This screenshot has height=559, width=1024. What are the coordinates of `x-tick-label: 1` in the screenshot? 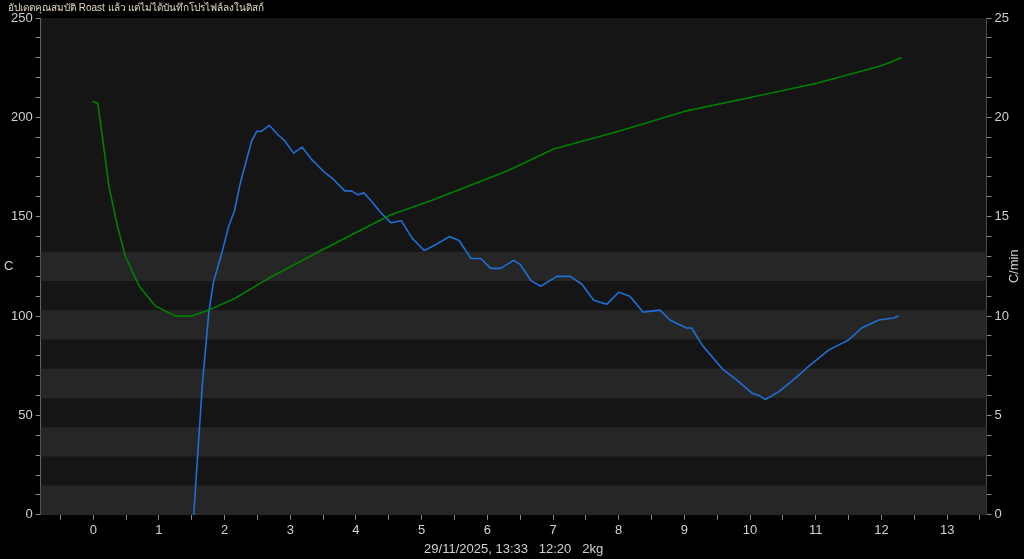 It's located at (159, 530).